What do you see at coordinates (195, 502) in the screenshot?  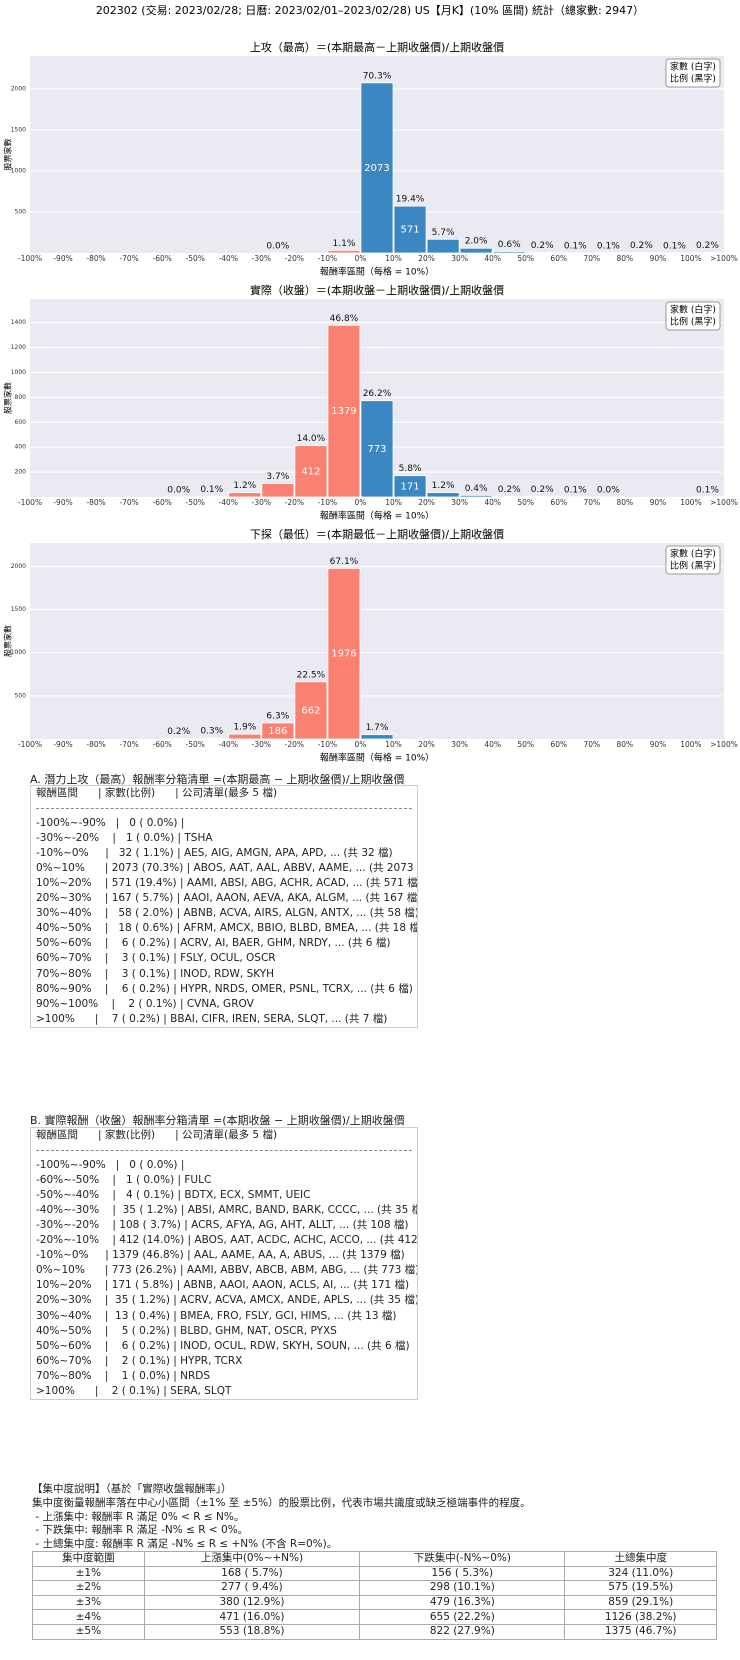 I see `x-tick-label: -50%` at bounding box center [195, 502].